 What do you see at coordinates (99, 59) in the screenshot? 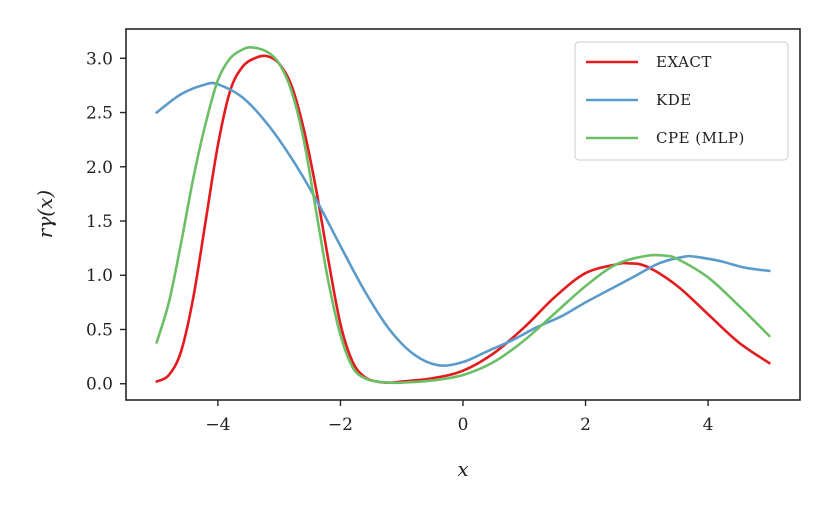
I see `y-tick-label: 3.0` at bounding box center [99, 59].